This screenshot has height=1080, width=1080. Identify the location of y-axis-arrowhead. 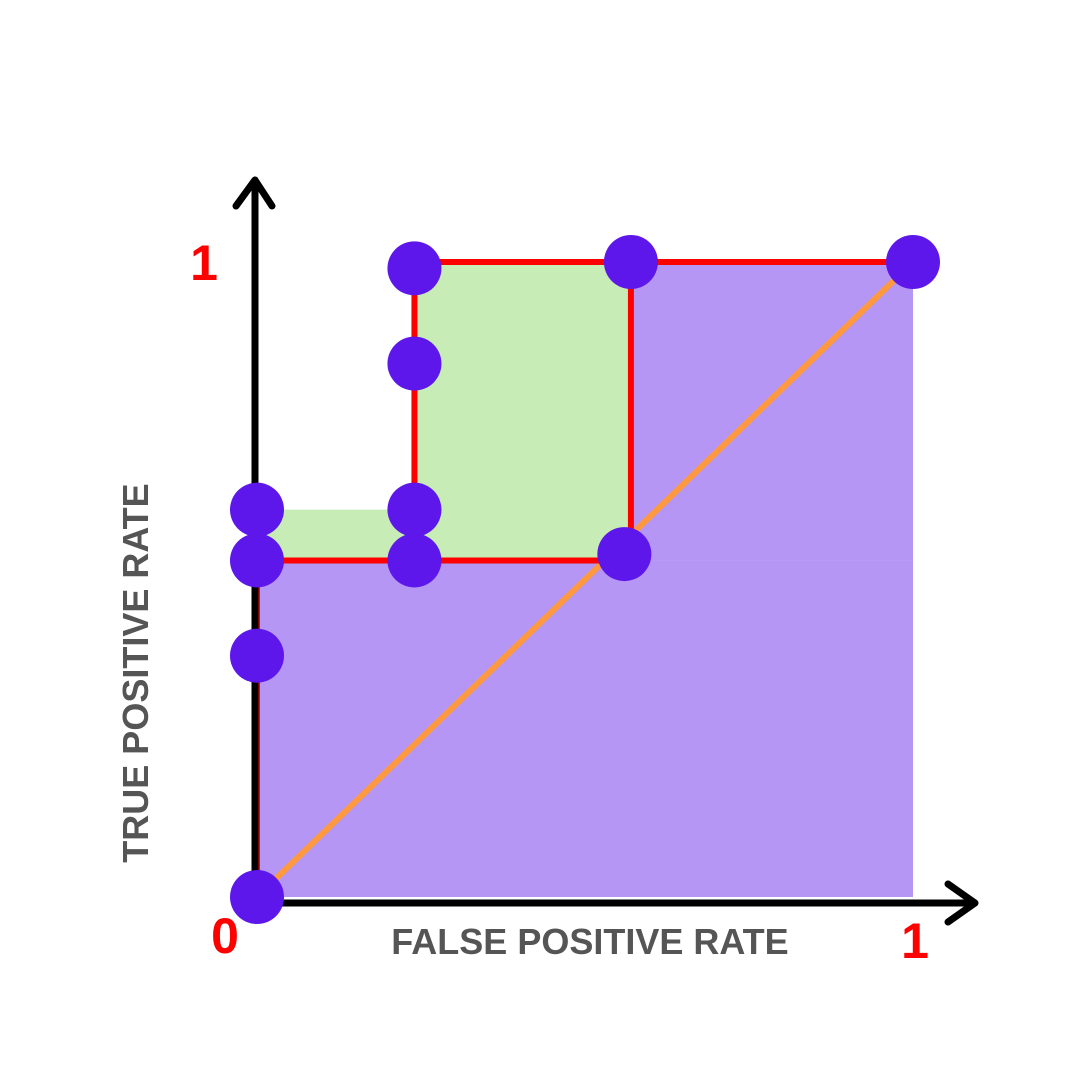
(254, 193).